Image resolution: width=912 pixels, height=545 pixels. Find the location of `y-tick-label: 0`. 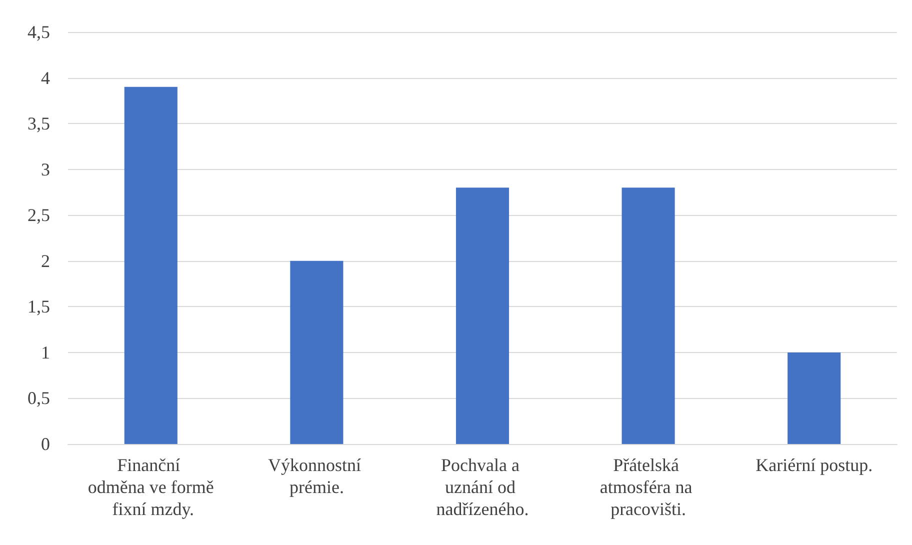

y-tick-label: 0 is located at coordinates (45, 444).